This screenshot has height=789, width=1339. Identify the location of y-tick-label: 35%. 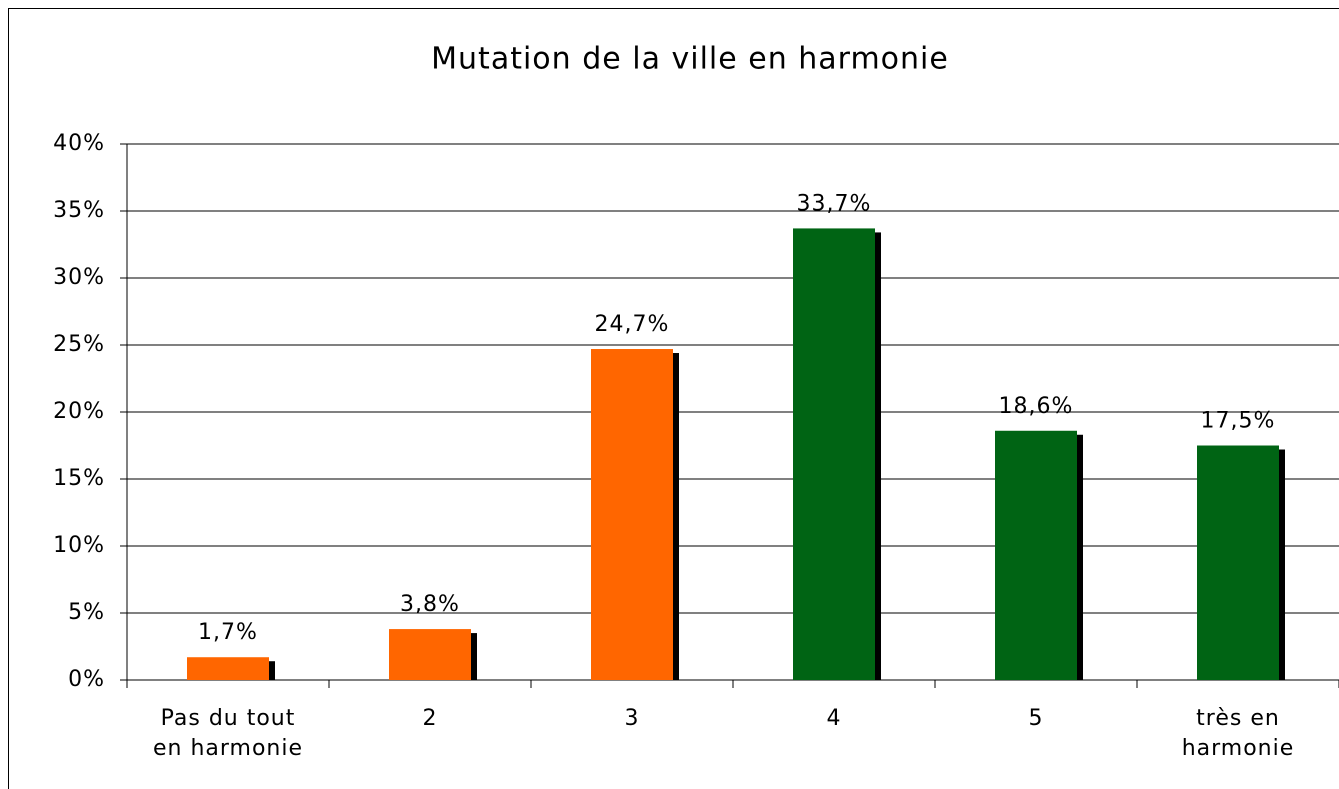
(79, 210).